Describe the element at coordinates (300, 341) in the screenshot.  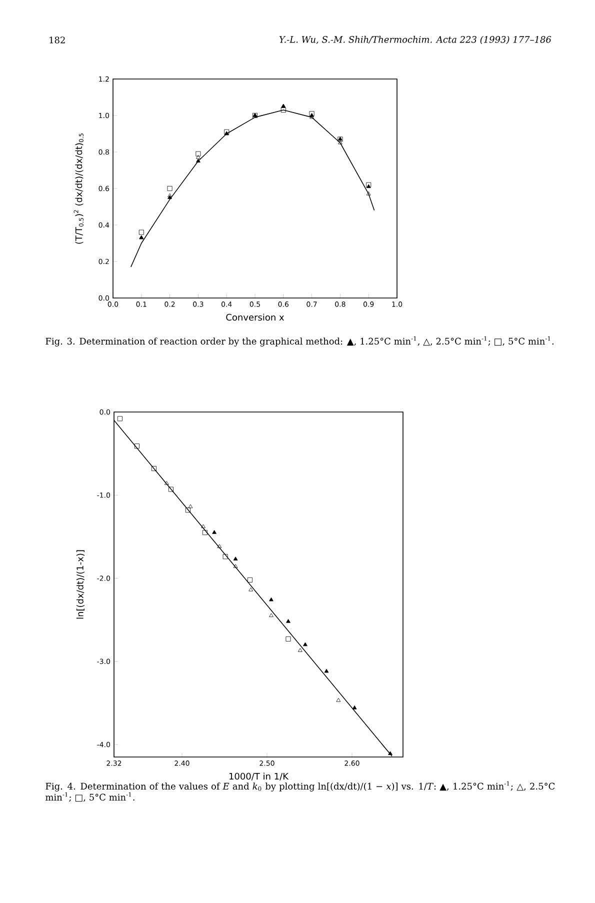
I see `caption: Fig. 3. Determination of reaction order by the graphical method: ▲, 1.25°C min$^{-1}$, △, 2.5°C min$^{-1}$; □, 5°C min$^{-1}$.` at that location.